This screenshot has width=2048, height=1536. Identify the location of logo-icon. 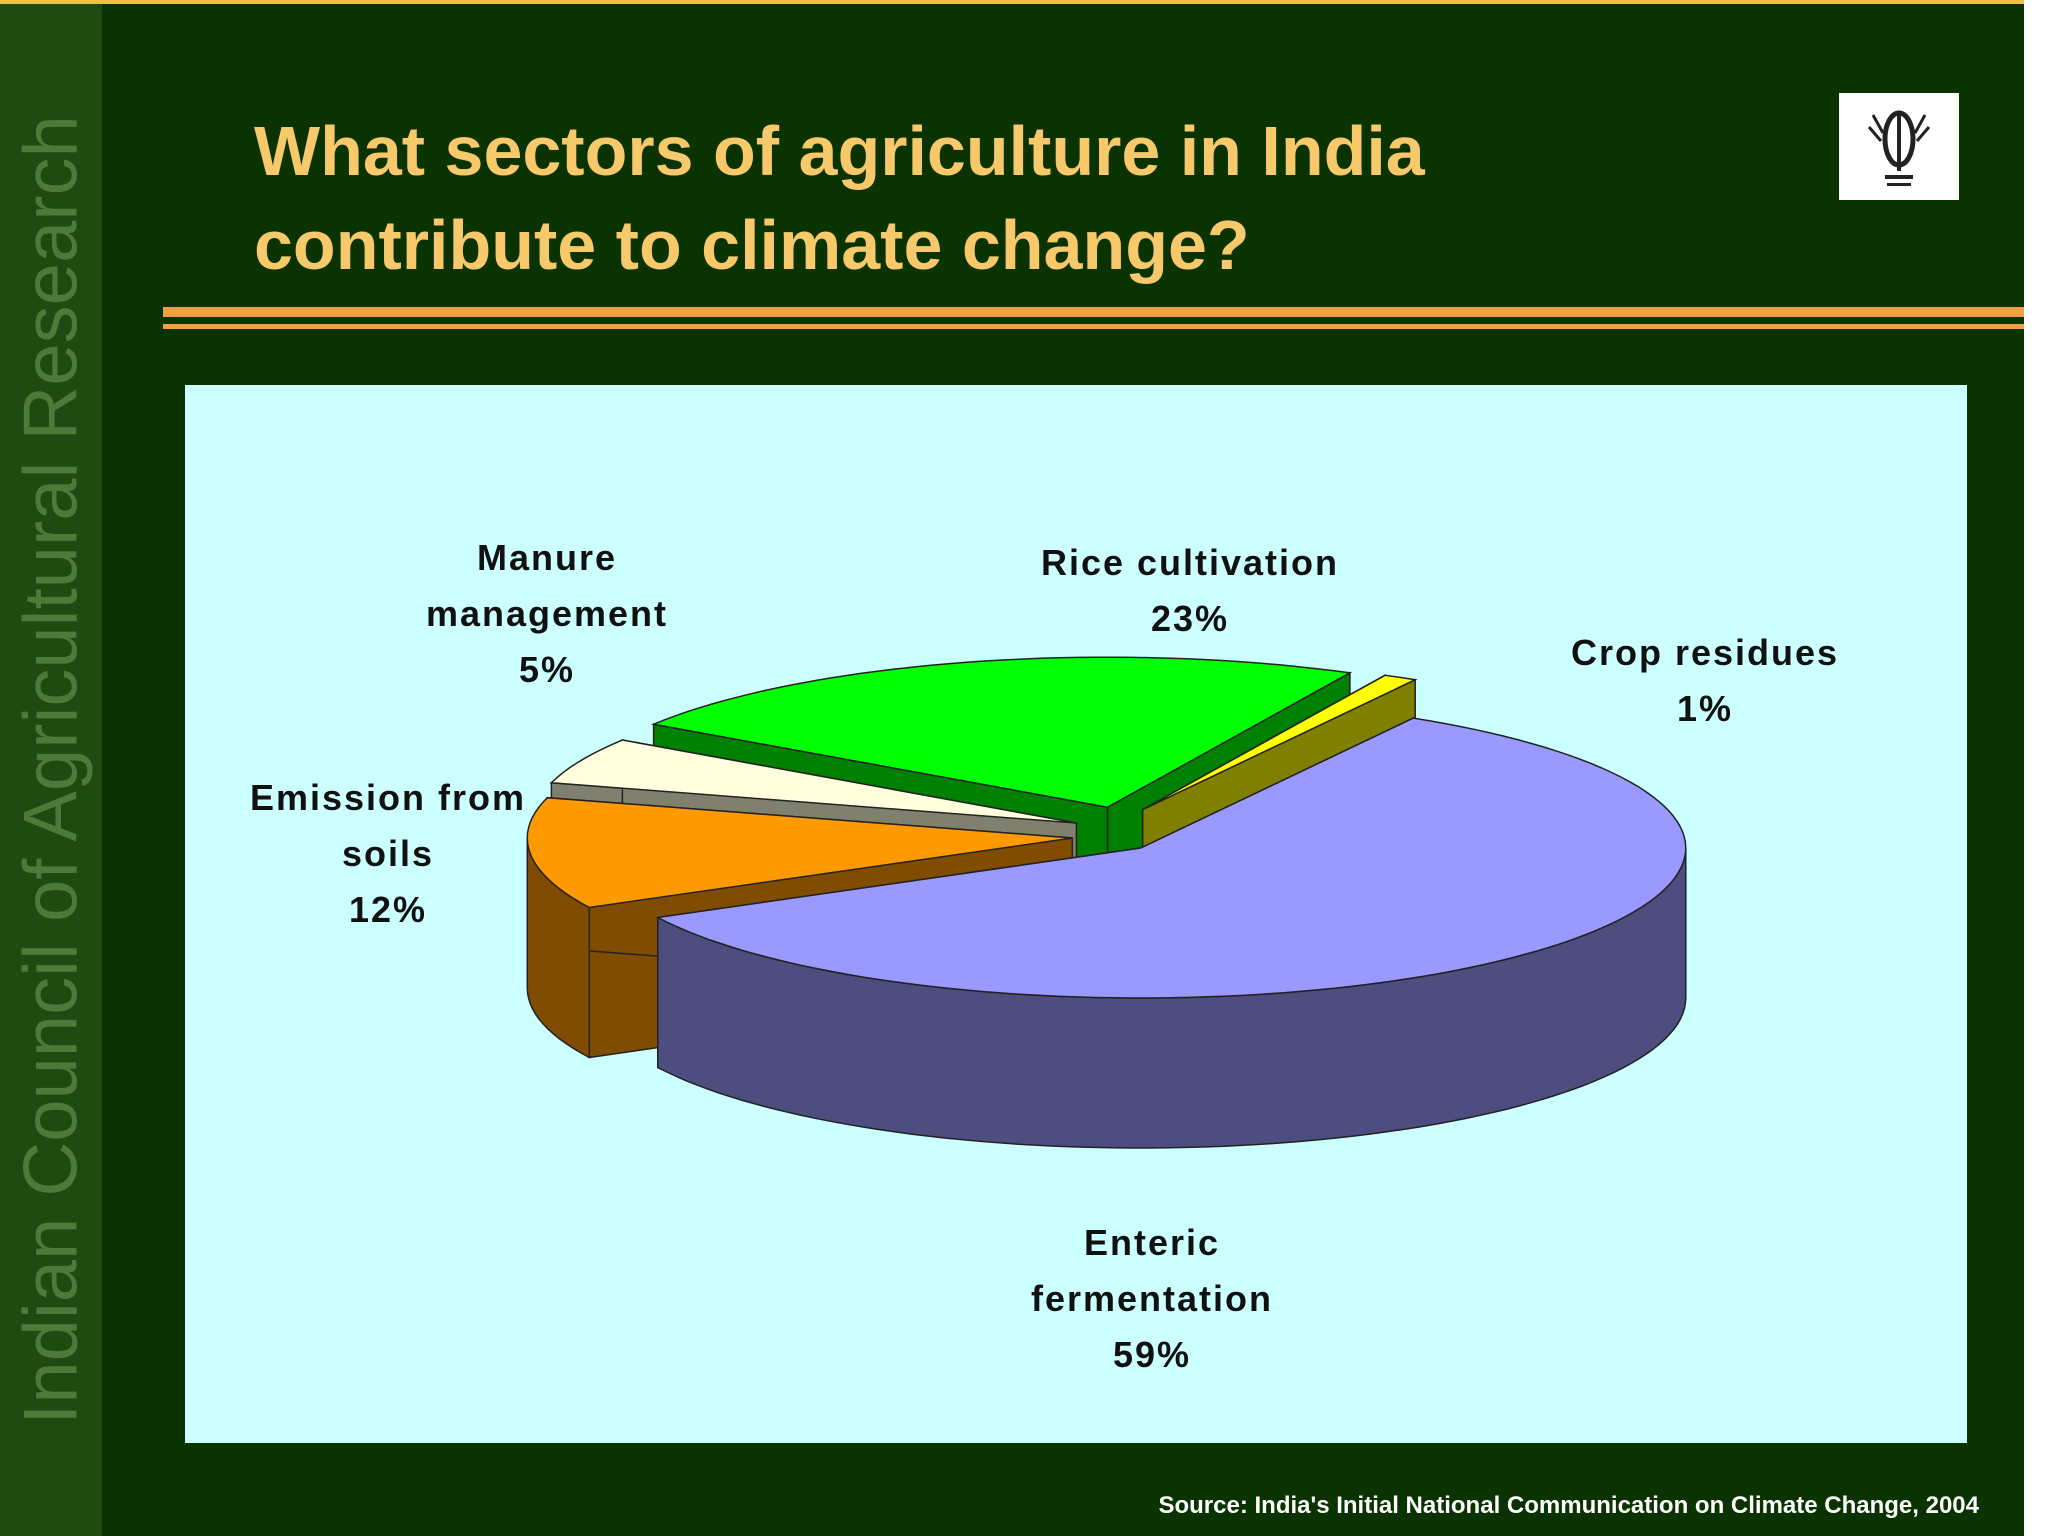
(1899, 148).